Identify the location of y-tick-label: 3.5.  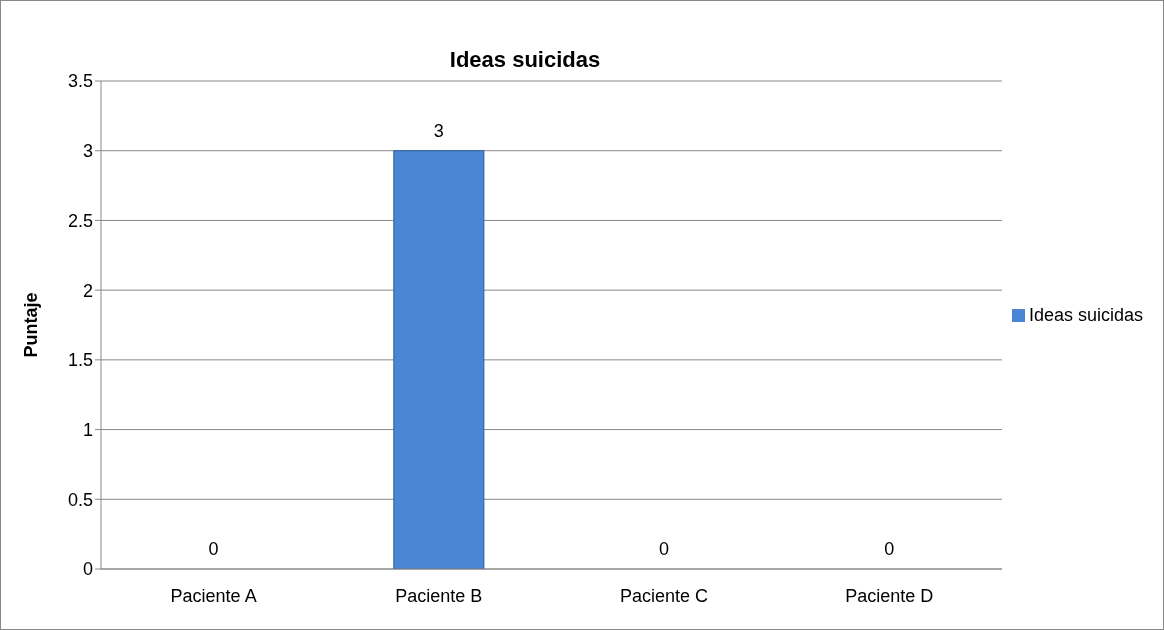
(80, 81).